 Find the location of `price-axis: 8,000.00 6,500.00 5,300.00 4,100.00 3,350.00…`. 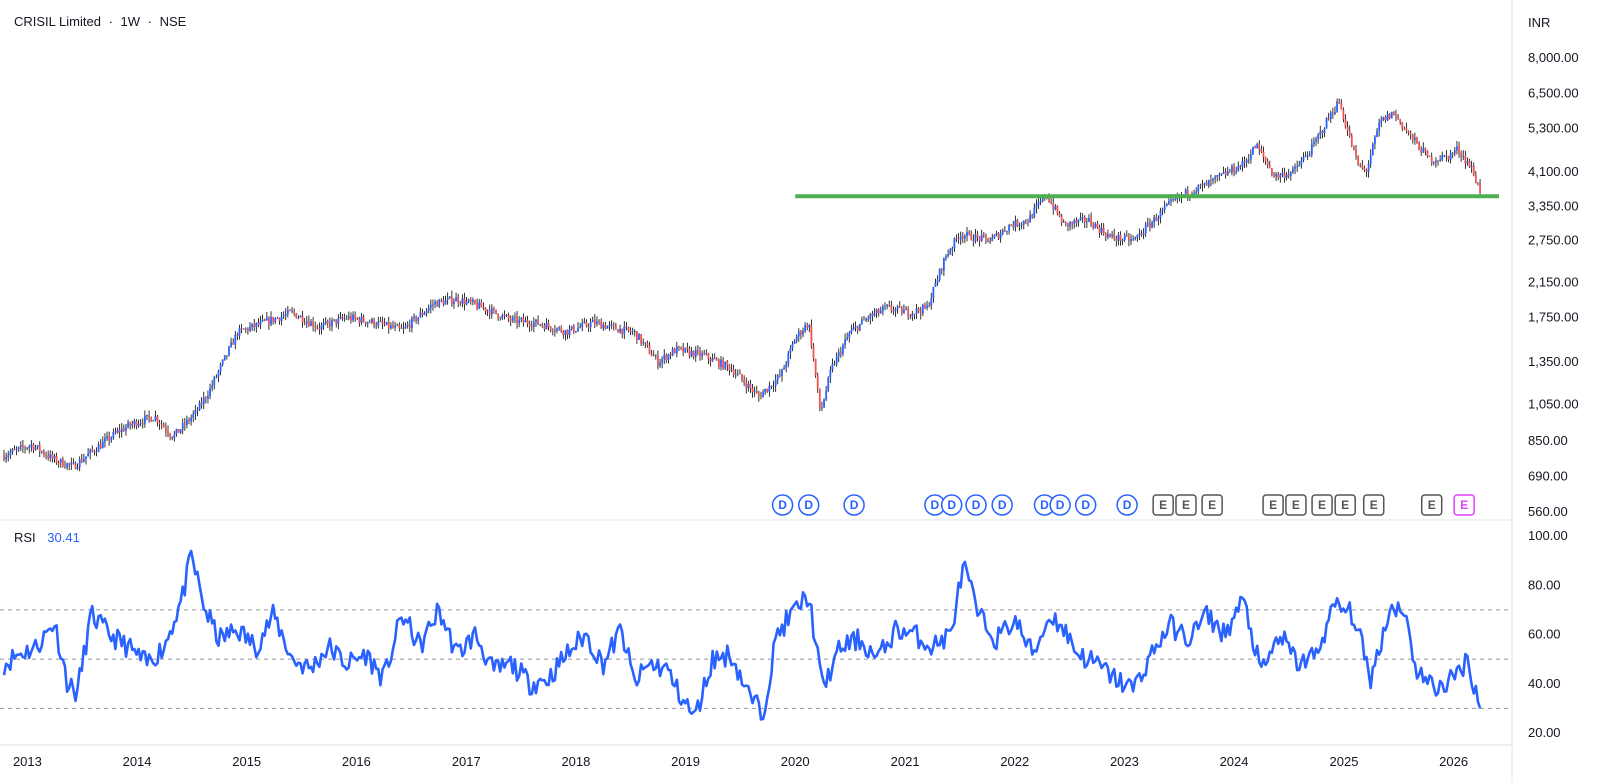

price-axis: 8,000.00 6,500.00 5,300.00 4,100.00 3,350.00… is located at coordinates (1553, 284).